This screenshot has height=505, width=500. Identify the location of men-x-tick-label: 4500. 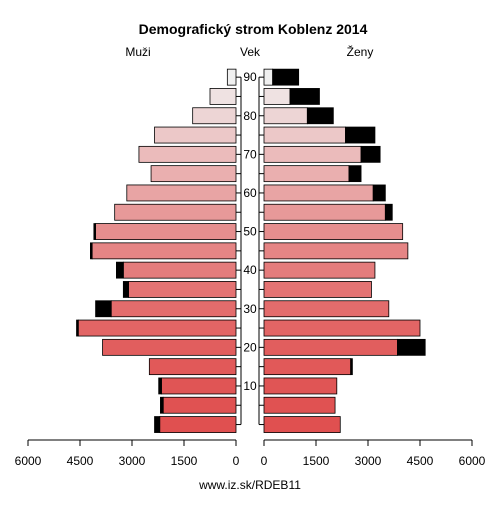
(80, 461).